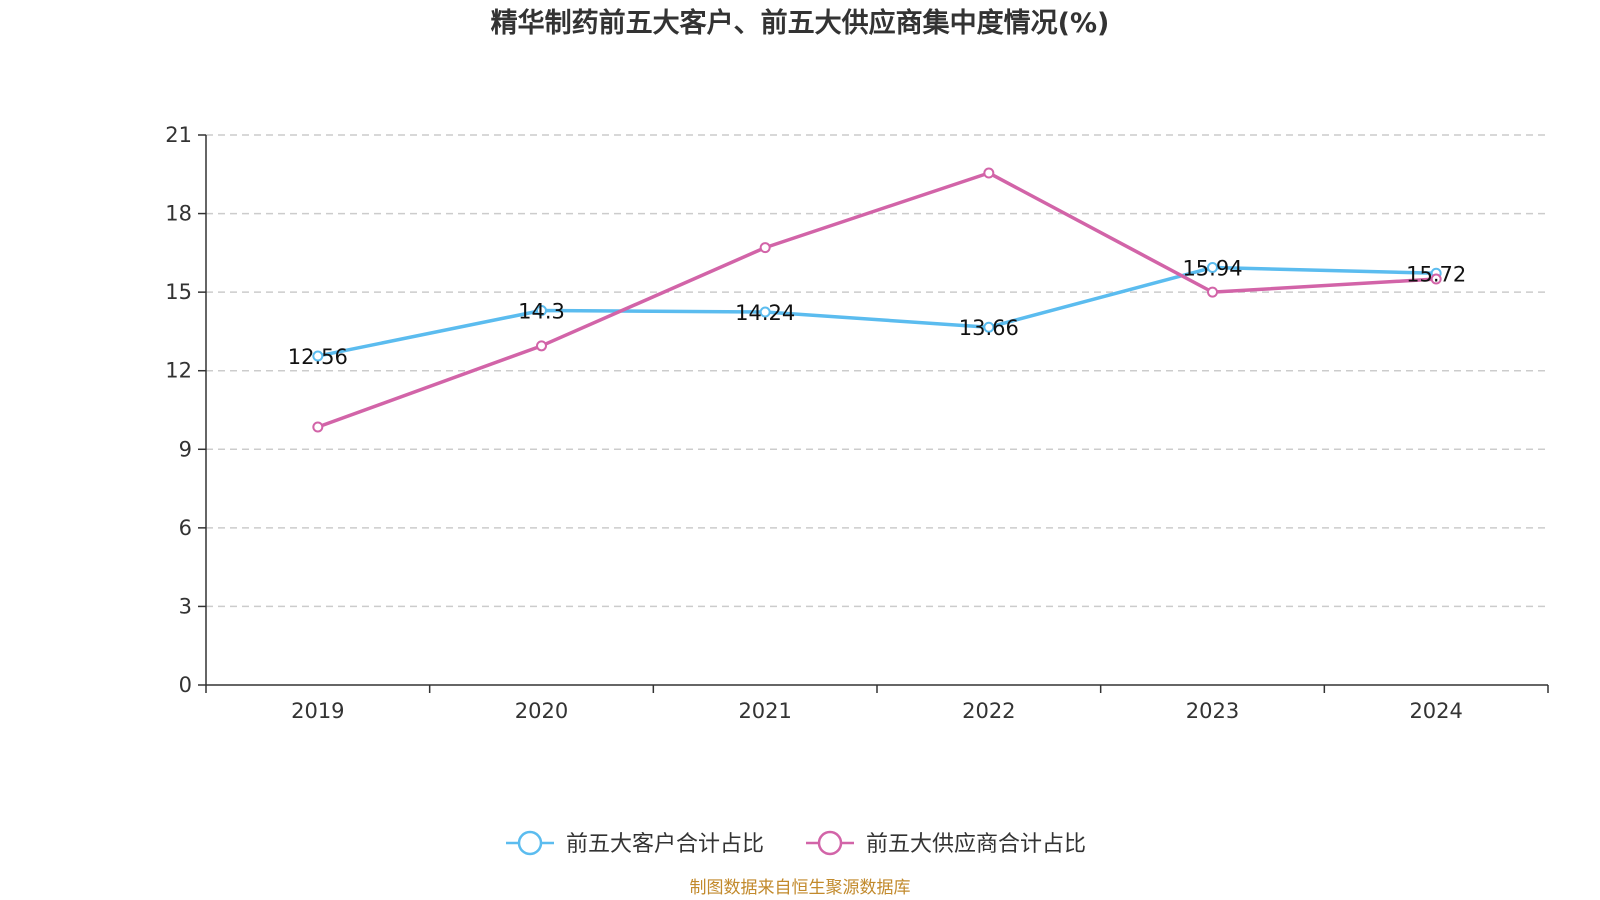 This screenshot has height=900, width=1600. What do you see at coordinates (178, 371) in the screenshot?
I see `y-tick-label: 12` at bounding box center [178, 371].